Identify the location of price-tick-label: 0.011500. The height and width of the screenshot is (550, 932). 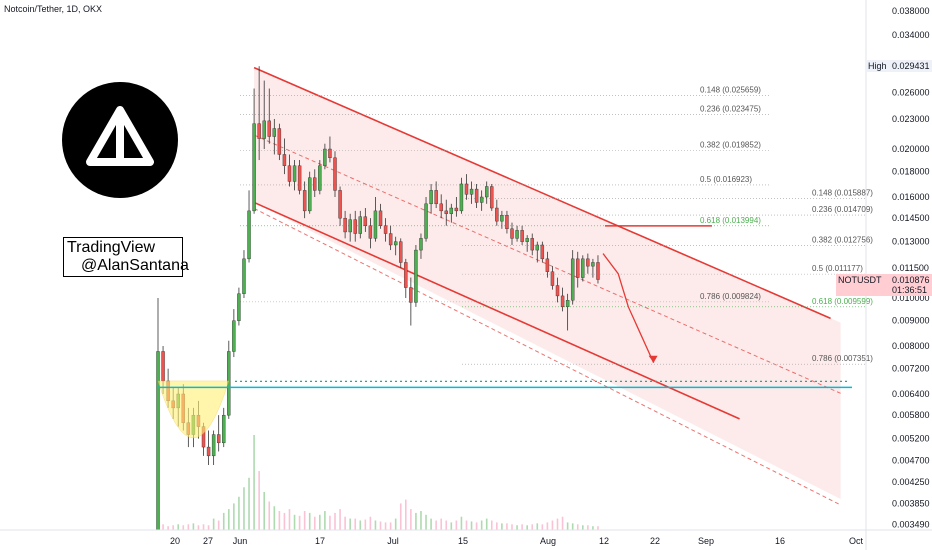
(910, 268).